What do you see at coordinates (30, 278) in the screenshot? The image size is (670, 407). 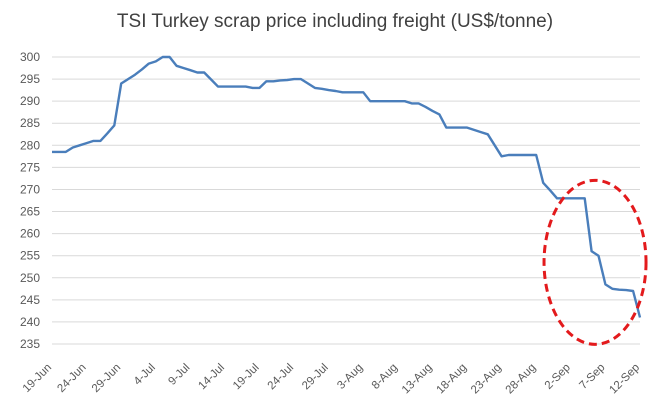 I see `y-tick-label: 250` at bounding box center [30, 278].